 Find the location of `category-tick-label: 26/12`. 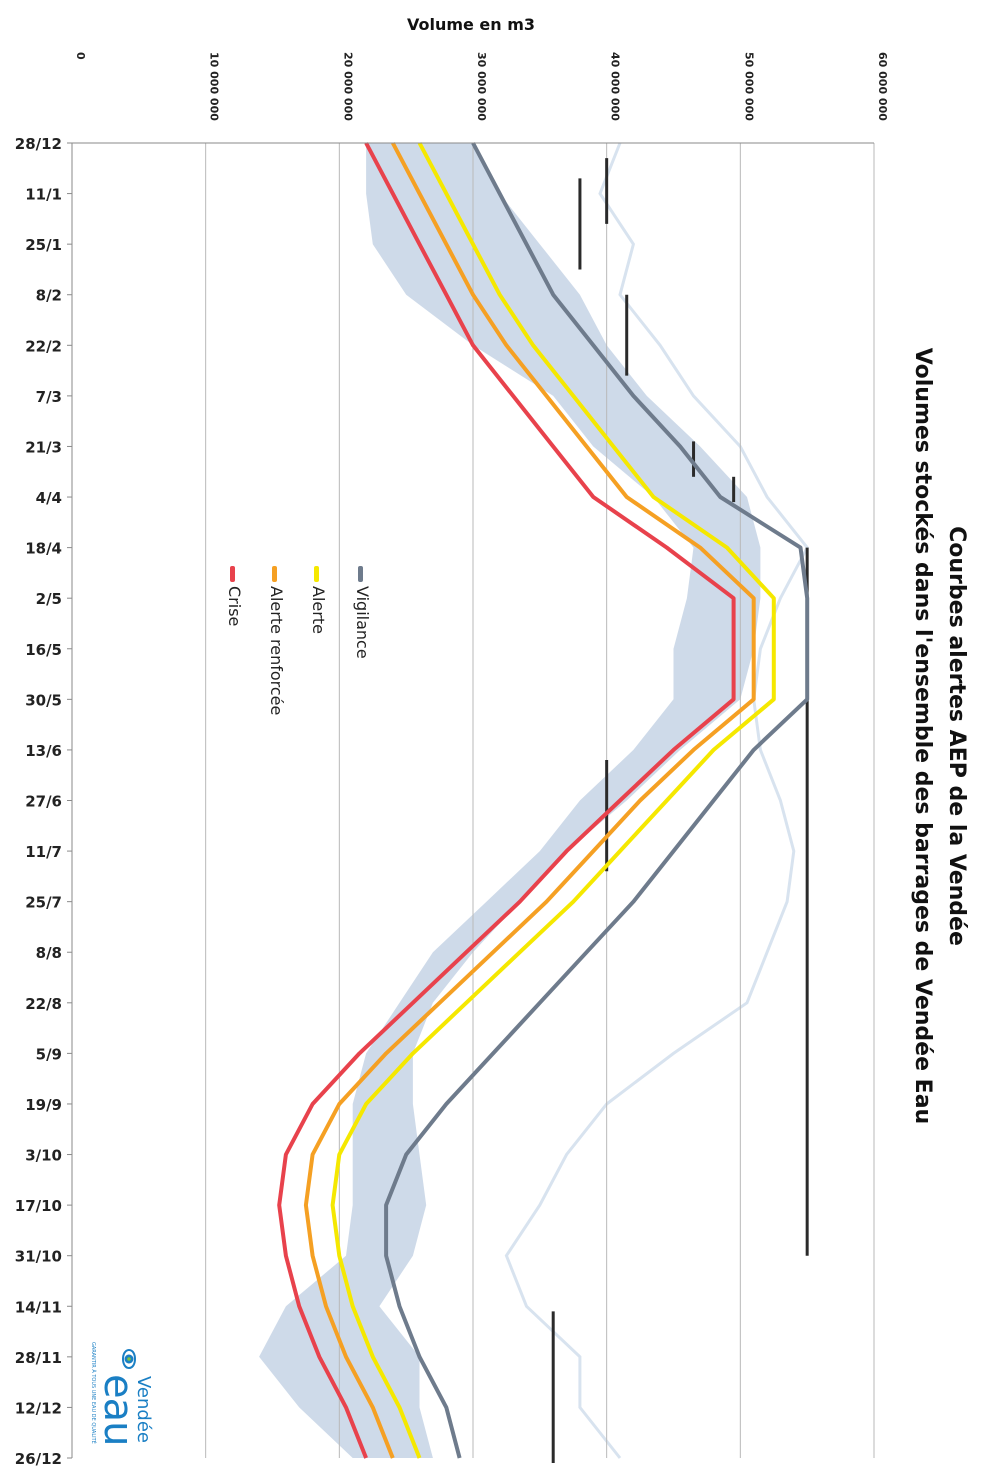

category-tick-label: 26/12 is located at coordinates (38, 1459).